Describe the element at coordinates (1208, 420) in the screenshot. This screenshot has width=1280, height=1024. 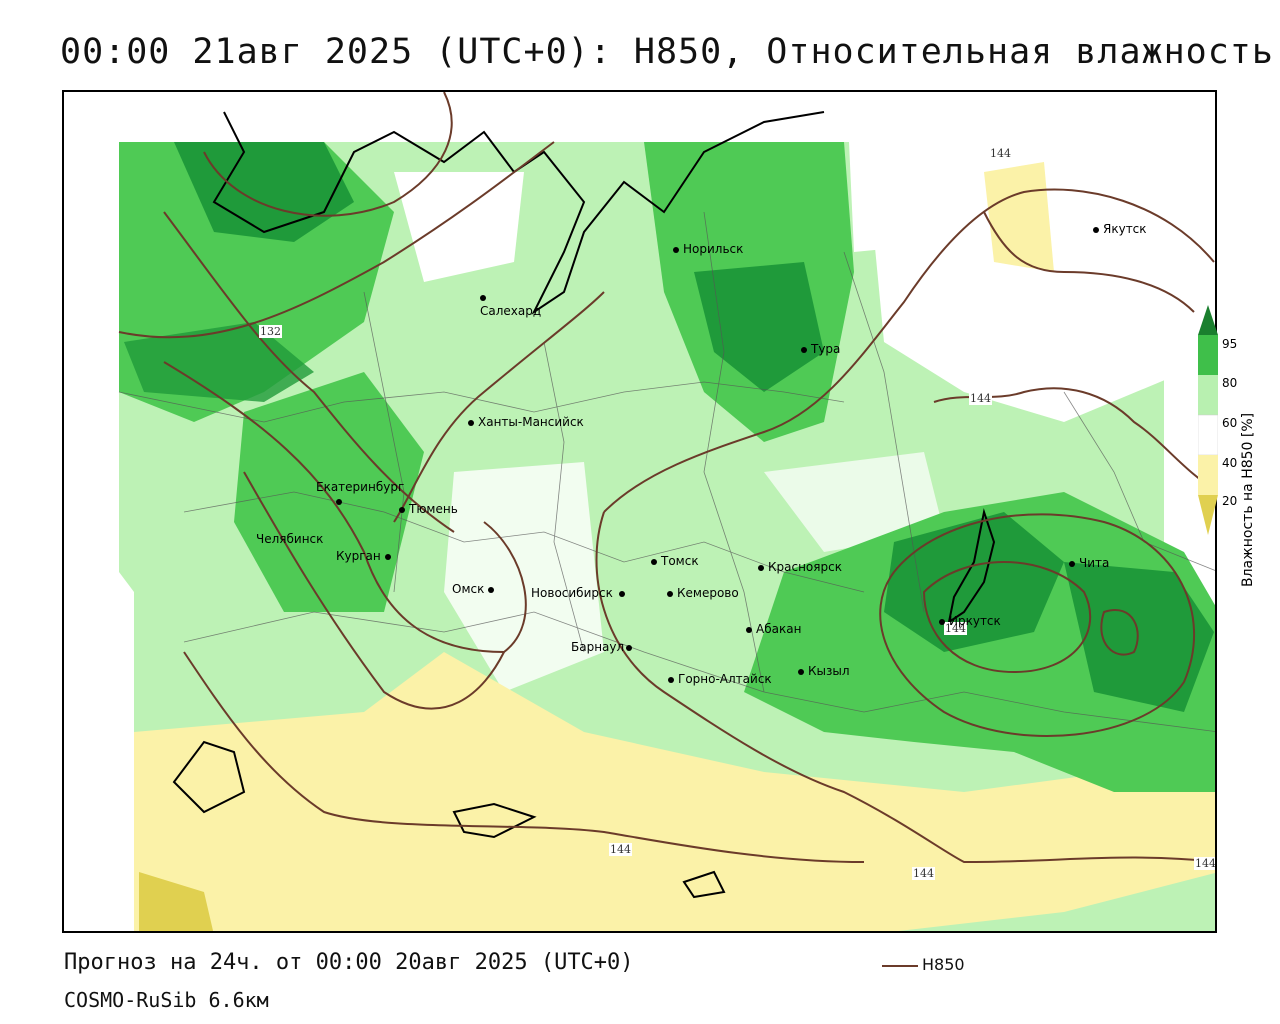
I see `humidity-legend-bar` at that location.